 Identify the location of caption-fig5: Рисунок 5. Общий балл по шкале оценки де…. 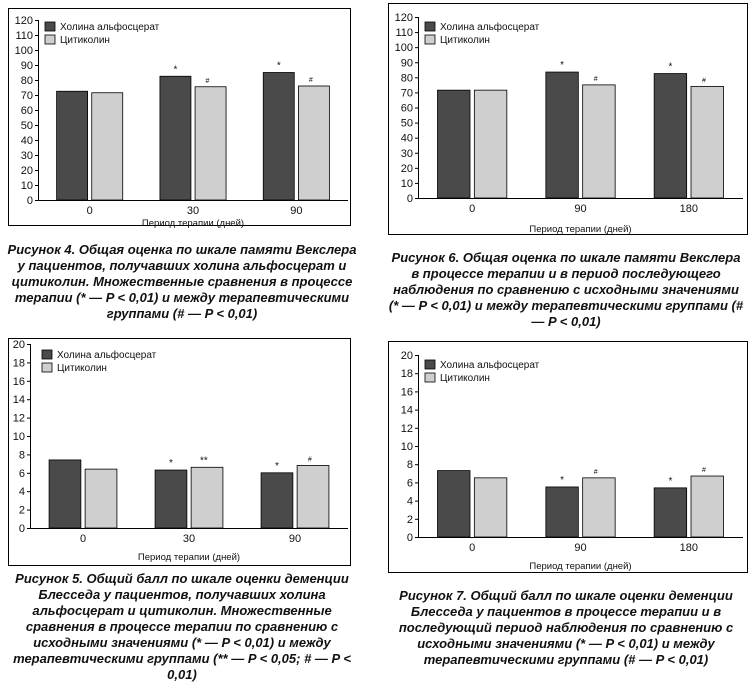
(182, 626).